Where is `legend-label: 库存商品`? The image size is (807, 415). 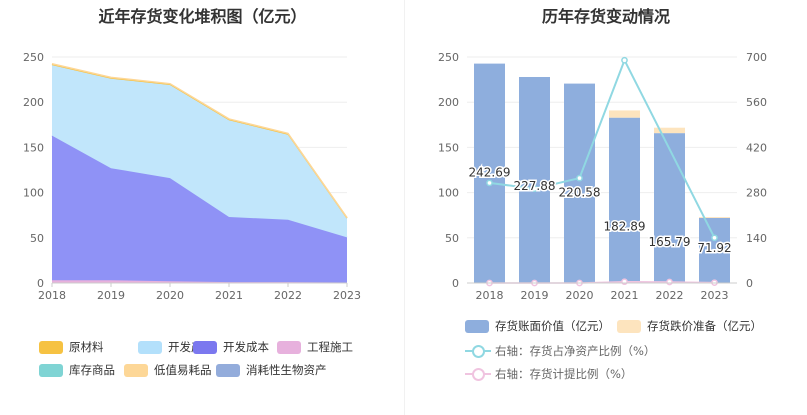
legend-label: 库存商品 is located at coordinates (92, 370).